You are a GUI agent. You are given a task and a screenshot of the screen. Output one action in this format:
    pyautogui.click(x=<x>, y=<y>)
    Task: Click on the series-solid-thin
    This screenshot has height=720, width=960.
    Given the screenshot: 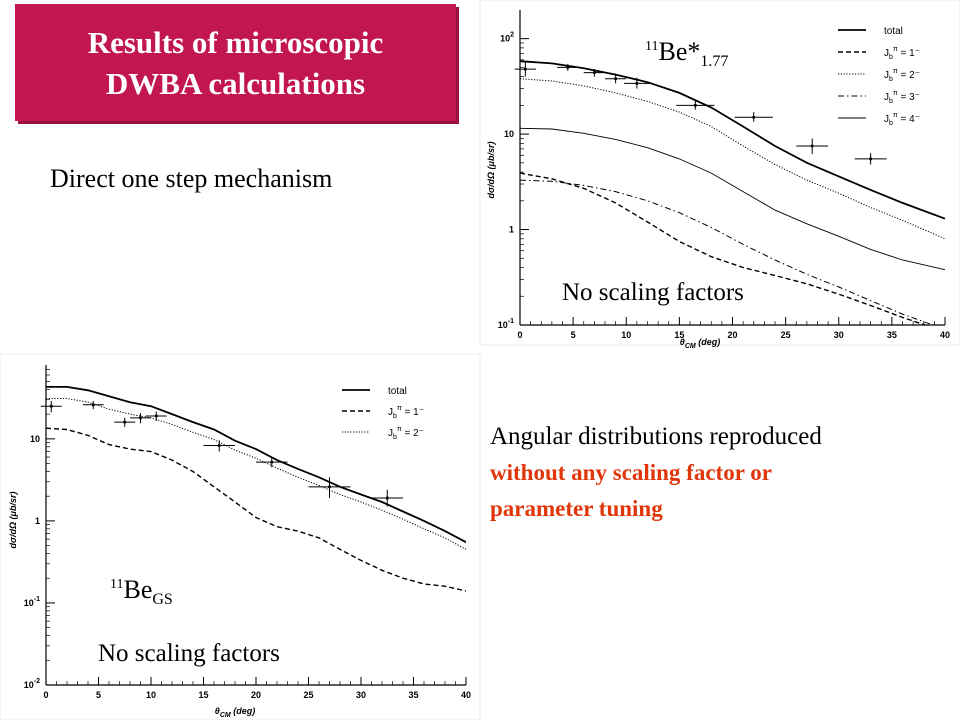 What is the action you would take?
    pyautogui.click(x=732, y=199)
    